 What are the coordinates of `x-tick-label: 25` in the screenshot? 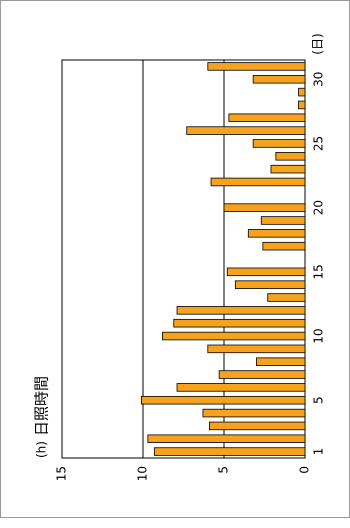 It's located at (319, 143).